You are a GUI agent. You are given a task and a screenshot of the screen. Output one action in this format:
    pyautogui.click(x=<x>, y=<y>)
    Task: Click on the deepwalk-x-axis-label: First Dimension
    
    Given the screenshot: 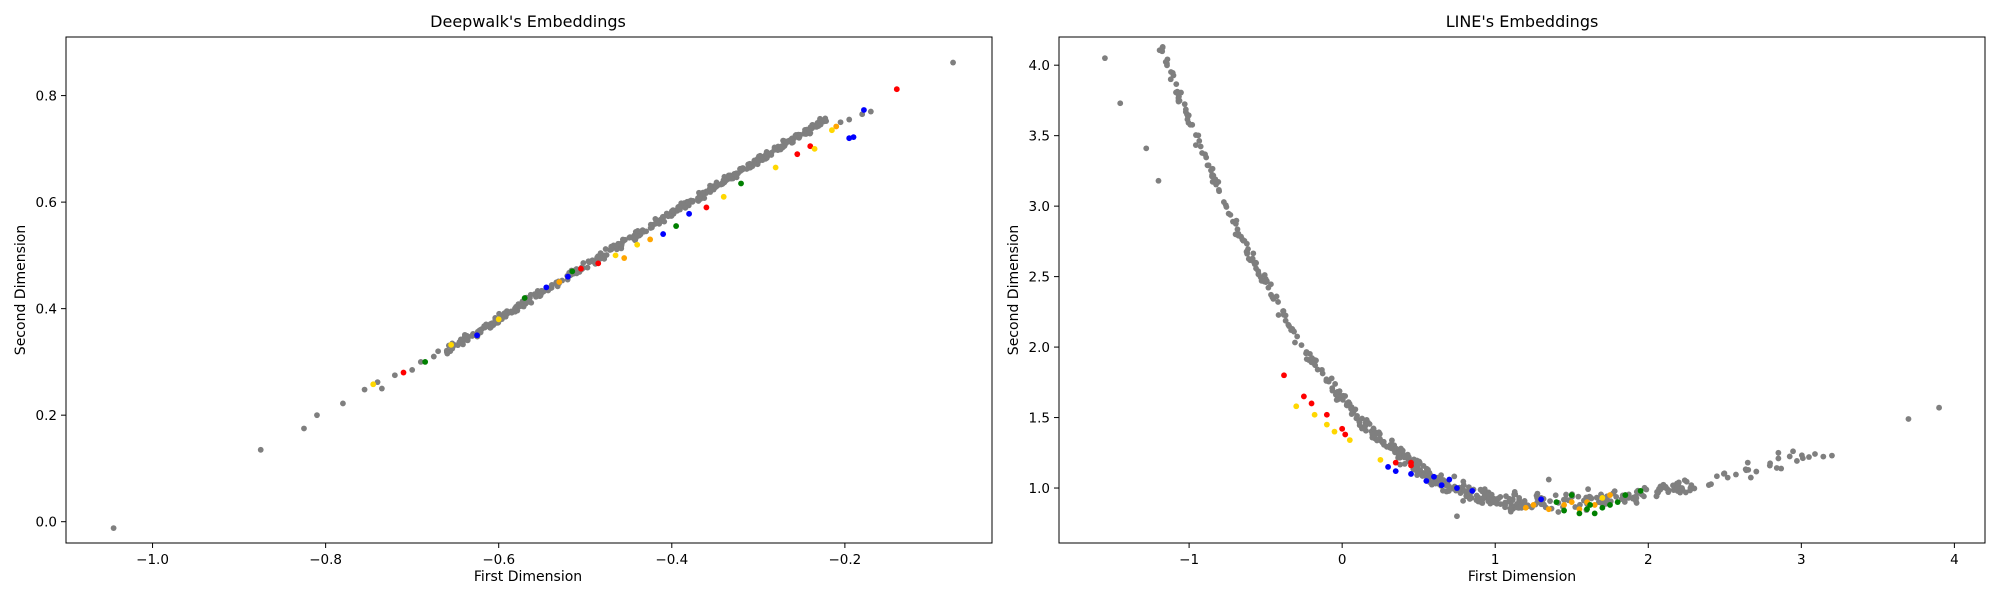 What is the action you would take?
    pyautogui.click(x=528, y=577)
    